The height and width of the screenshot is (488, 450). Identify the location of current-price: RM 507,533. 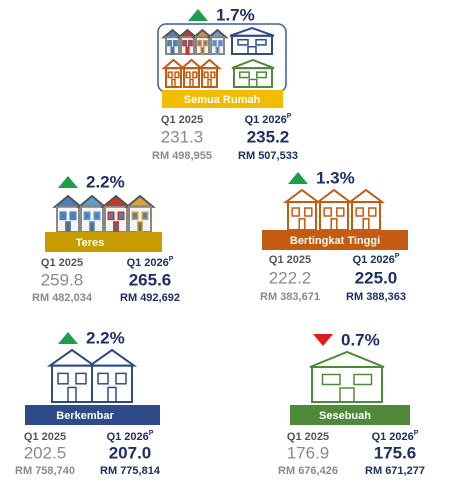
(268, 156).